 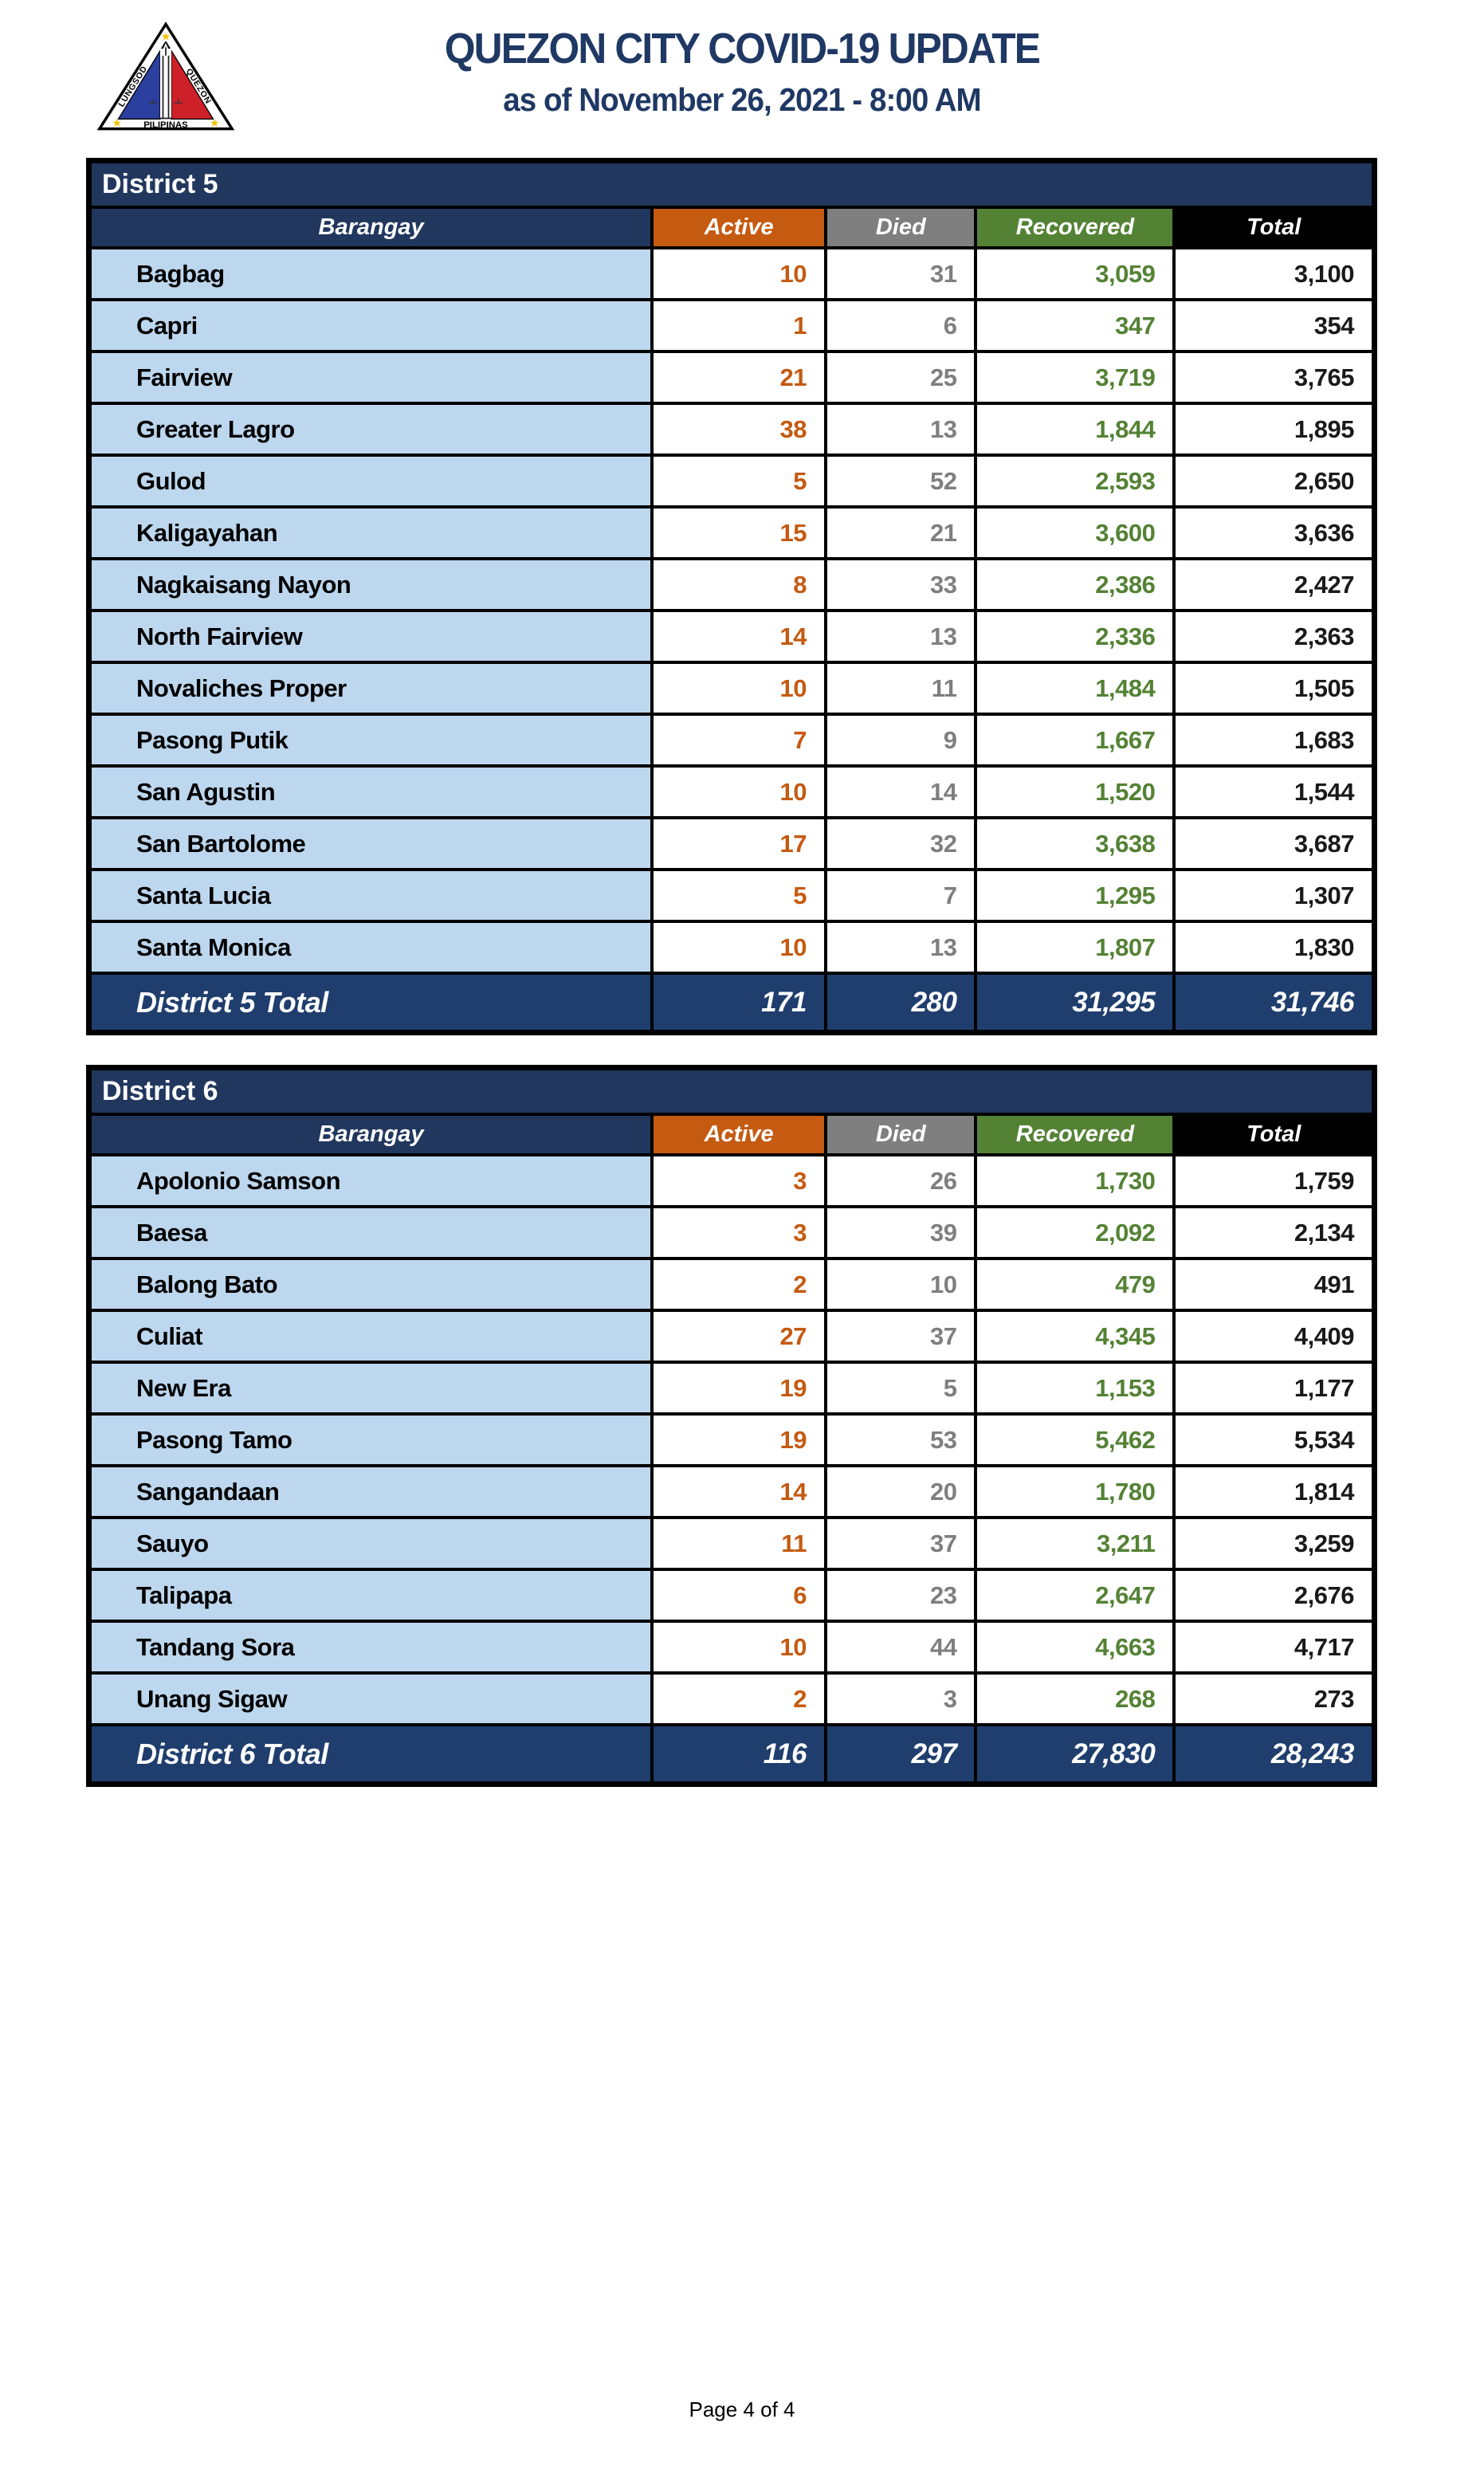 I want to click on value-active: 15, so click(x=739, y=533).